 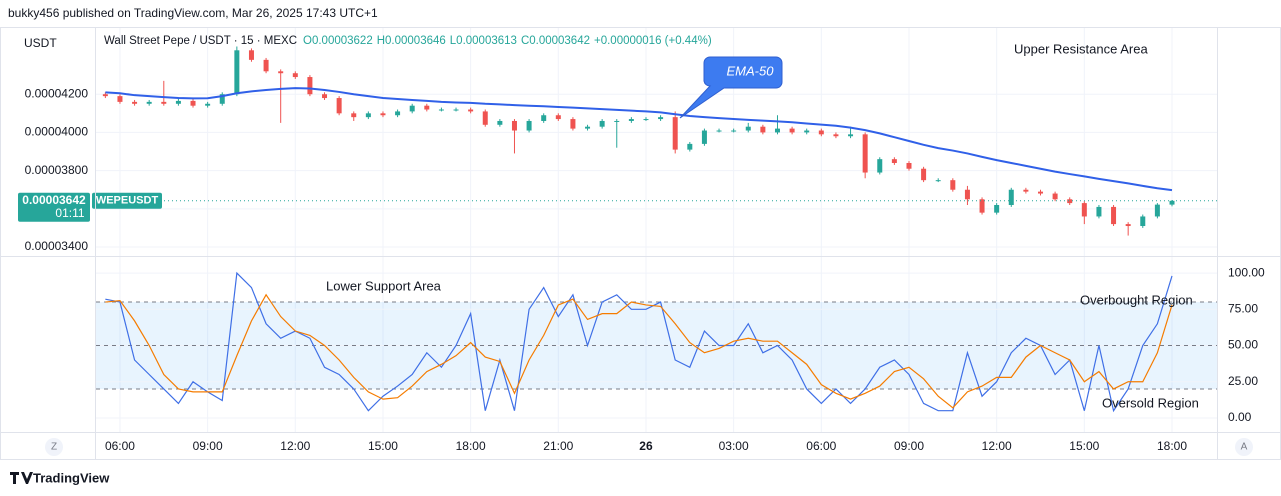 What do you see at coordinates (338, 41) in the screenshot?
I see `legend-open: O0.00003622` at bounding box center [338, 41].